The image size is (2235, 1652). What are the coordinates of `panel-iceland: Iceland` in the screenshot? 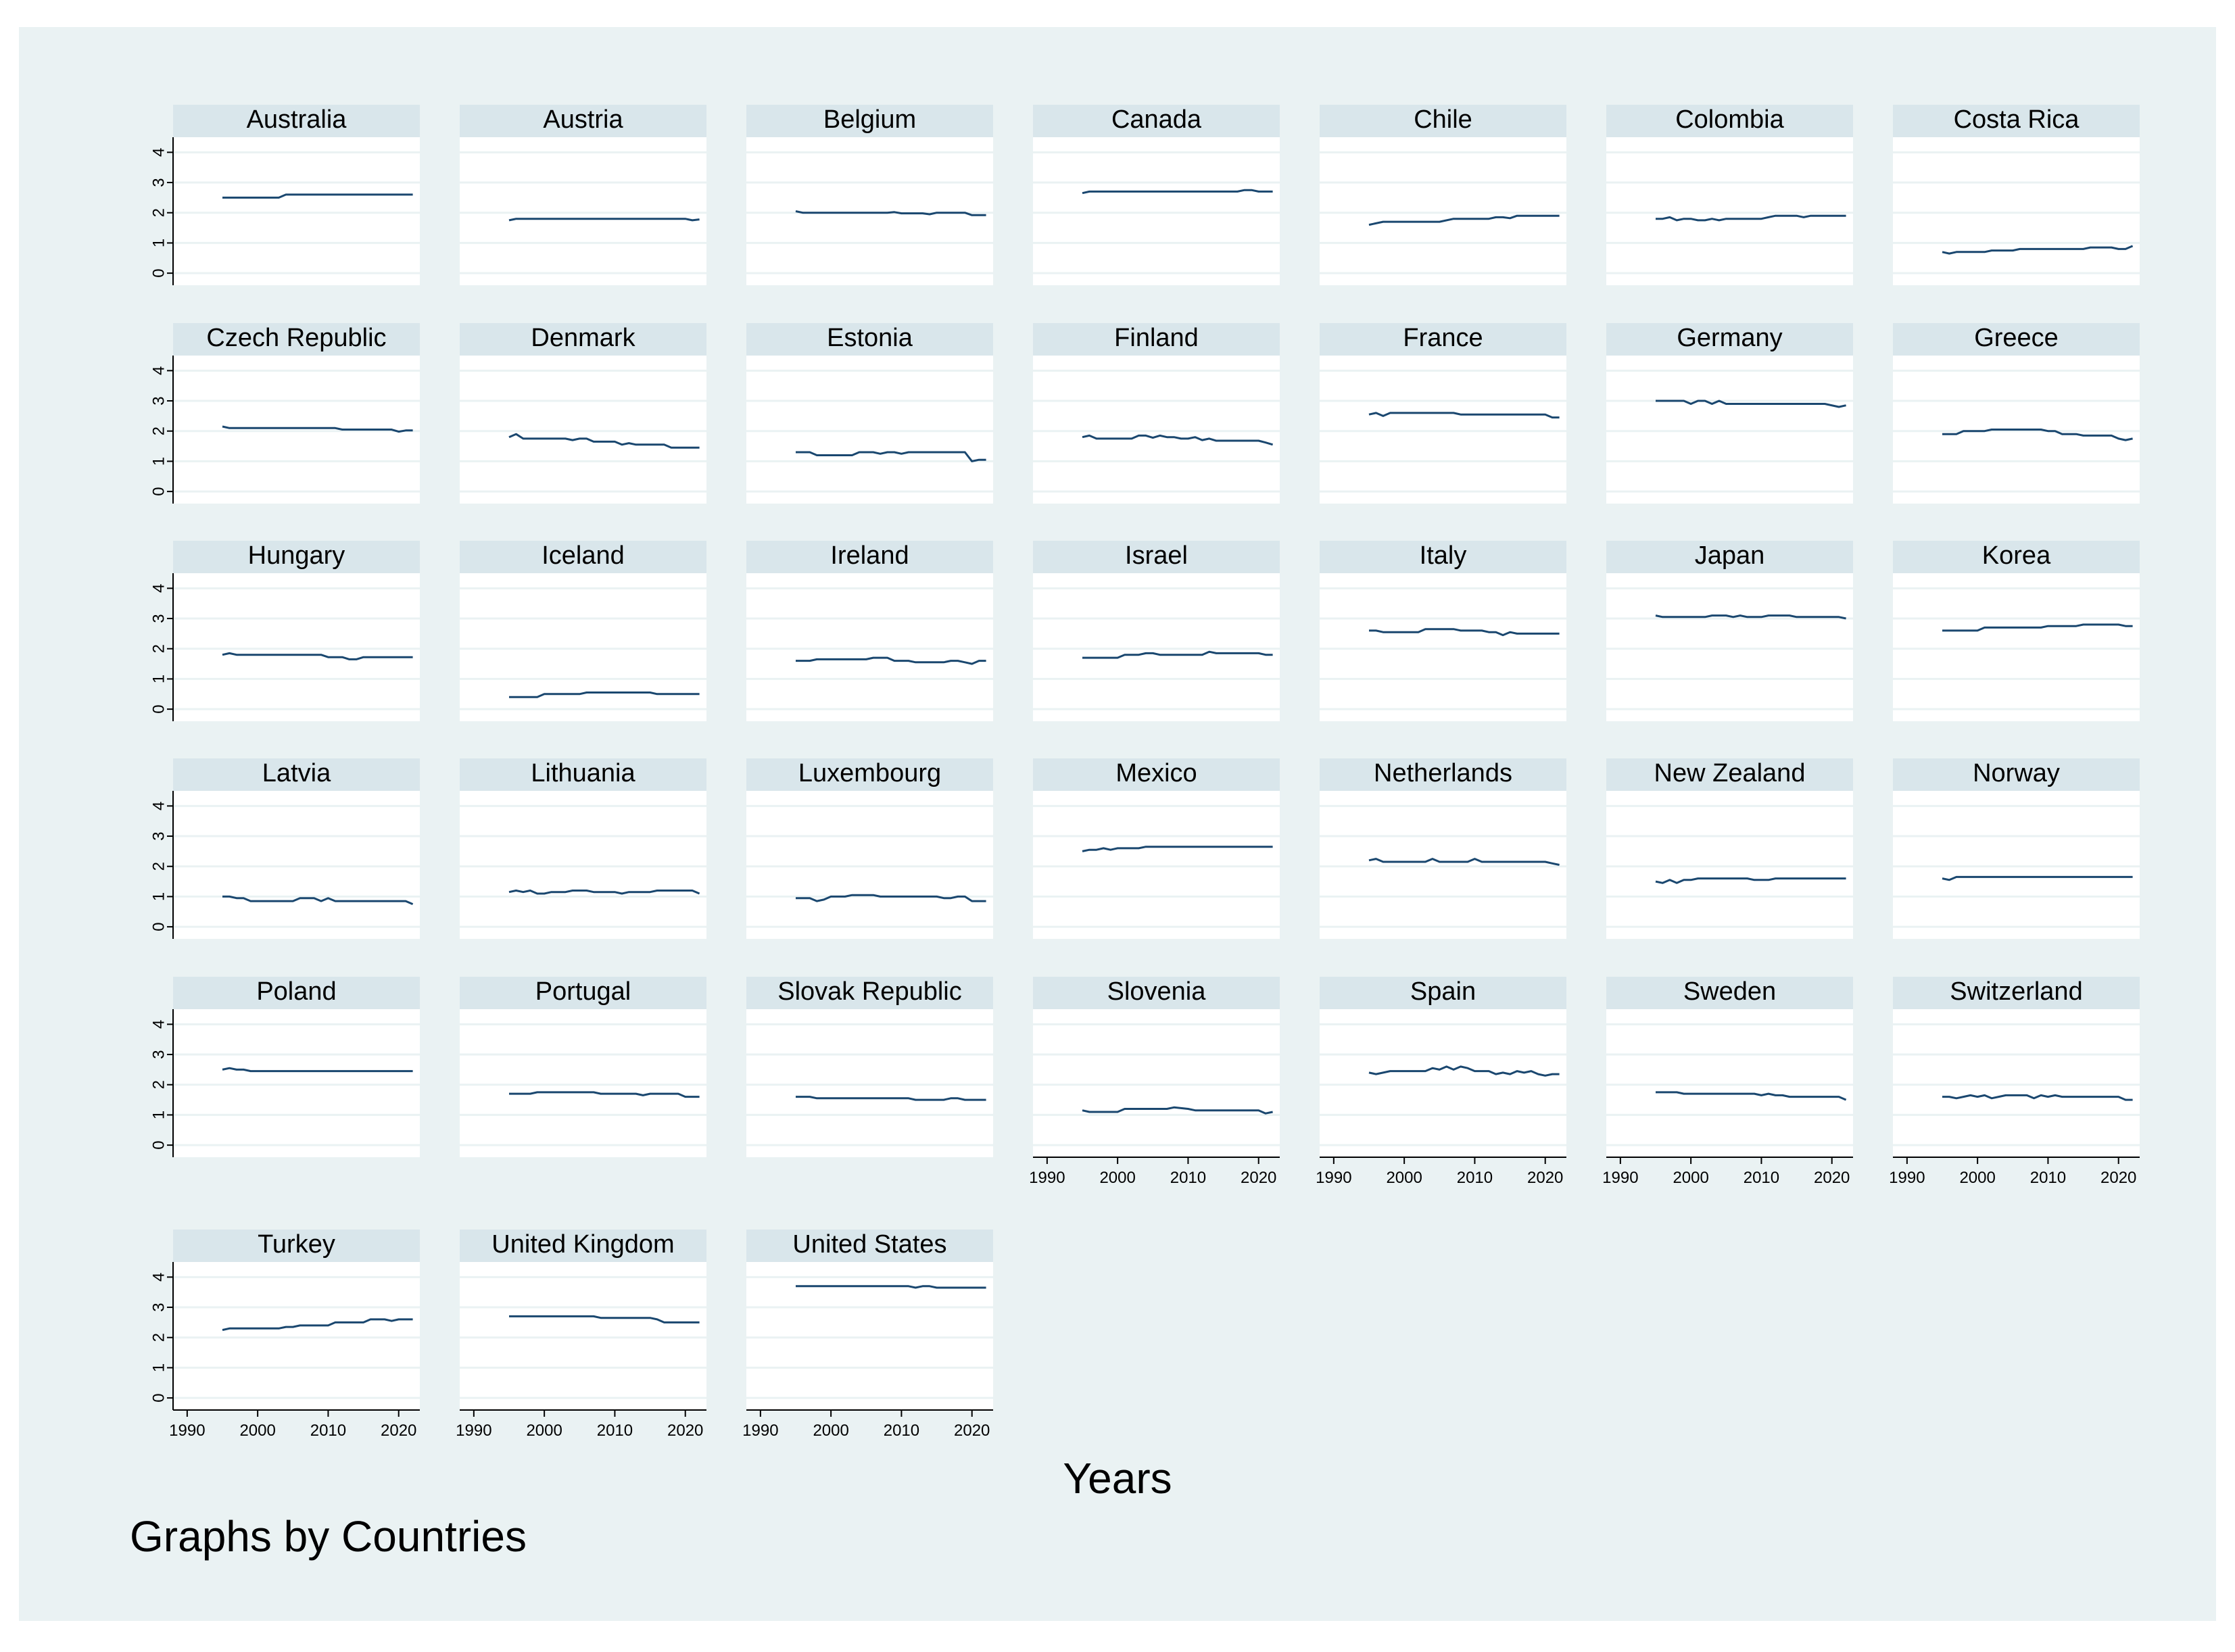 It's located at (583, 631).